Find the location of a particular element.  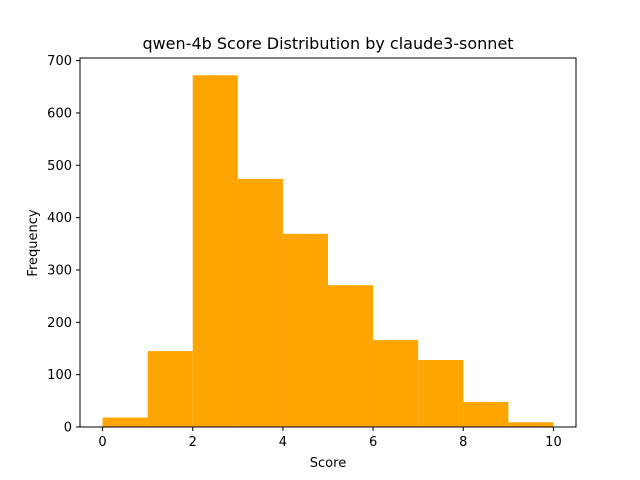

y-tick-label: 600 is located at coordinates (59, 113).